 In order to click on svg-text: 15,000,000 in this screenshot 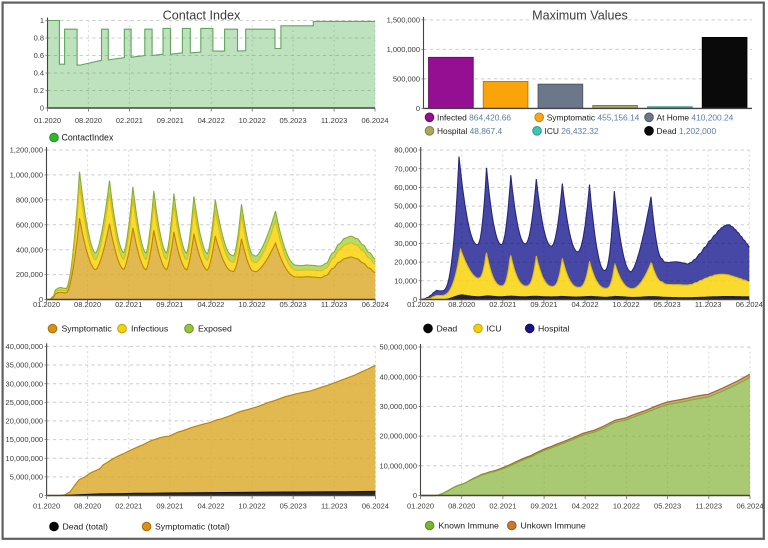, I will do `click(25, 439)`.